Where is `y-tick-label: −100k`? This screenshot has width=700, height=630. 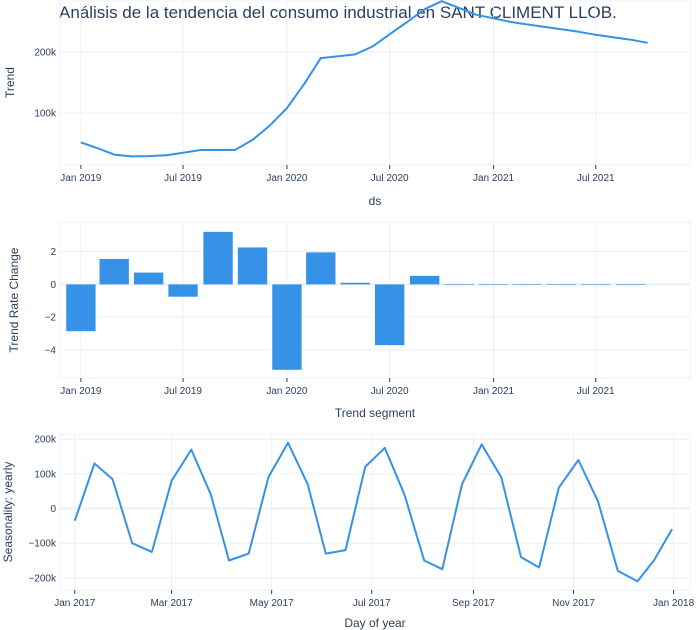 y-tick-label: −100k is located at coordinates (42, 544).